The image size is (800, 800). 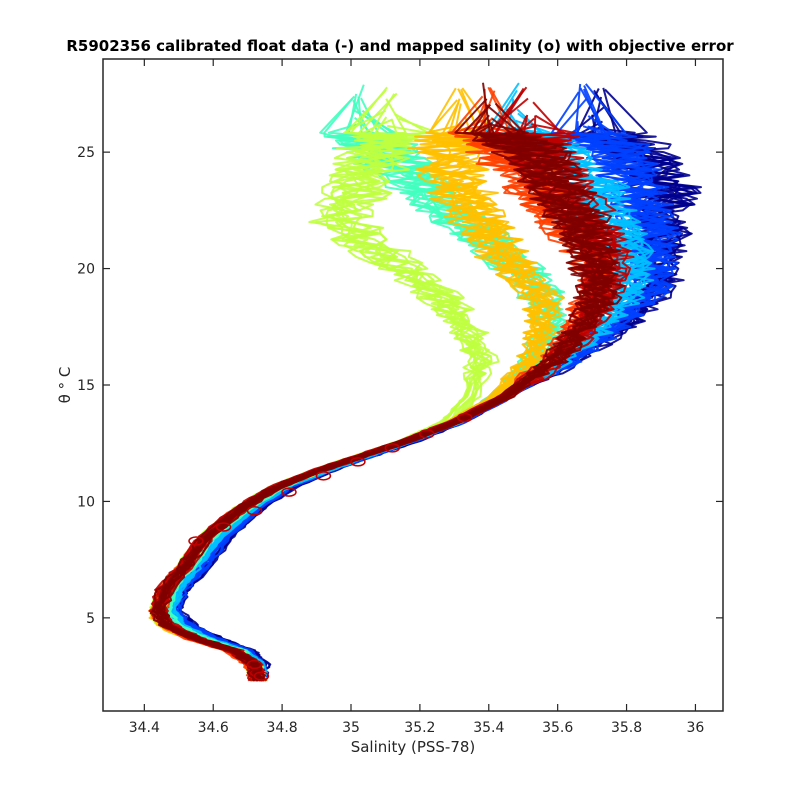 I want to click on x-tick-label: 35.8, so click(x=626, y=728).